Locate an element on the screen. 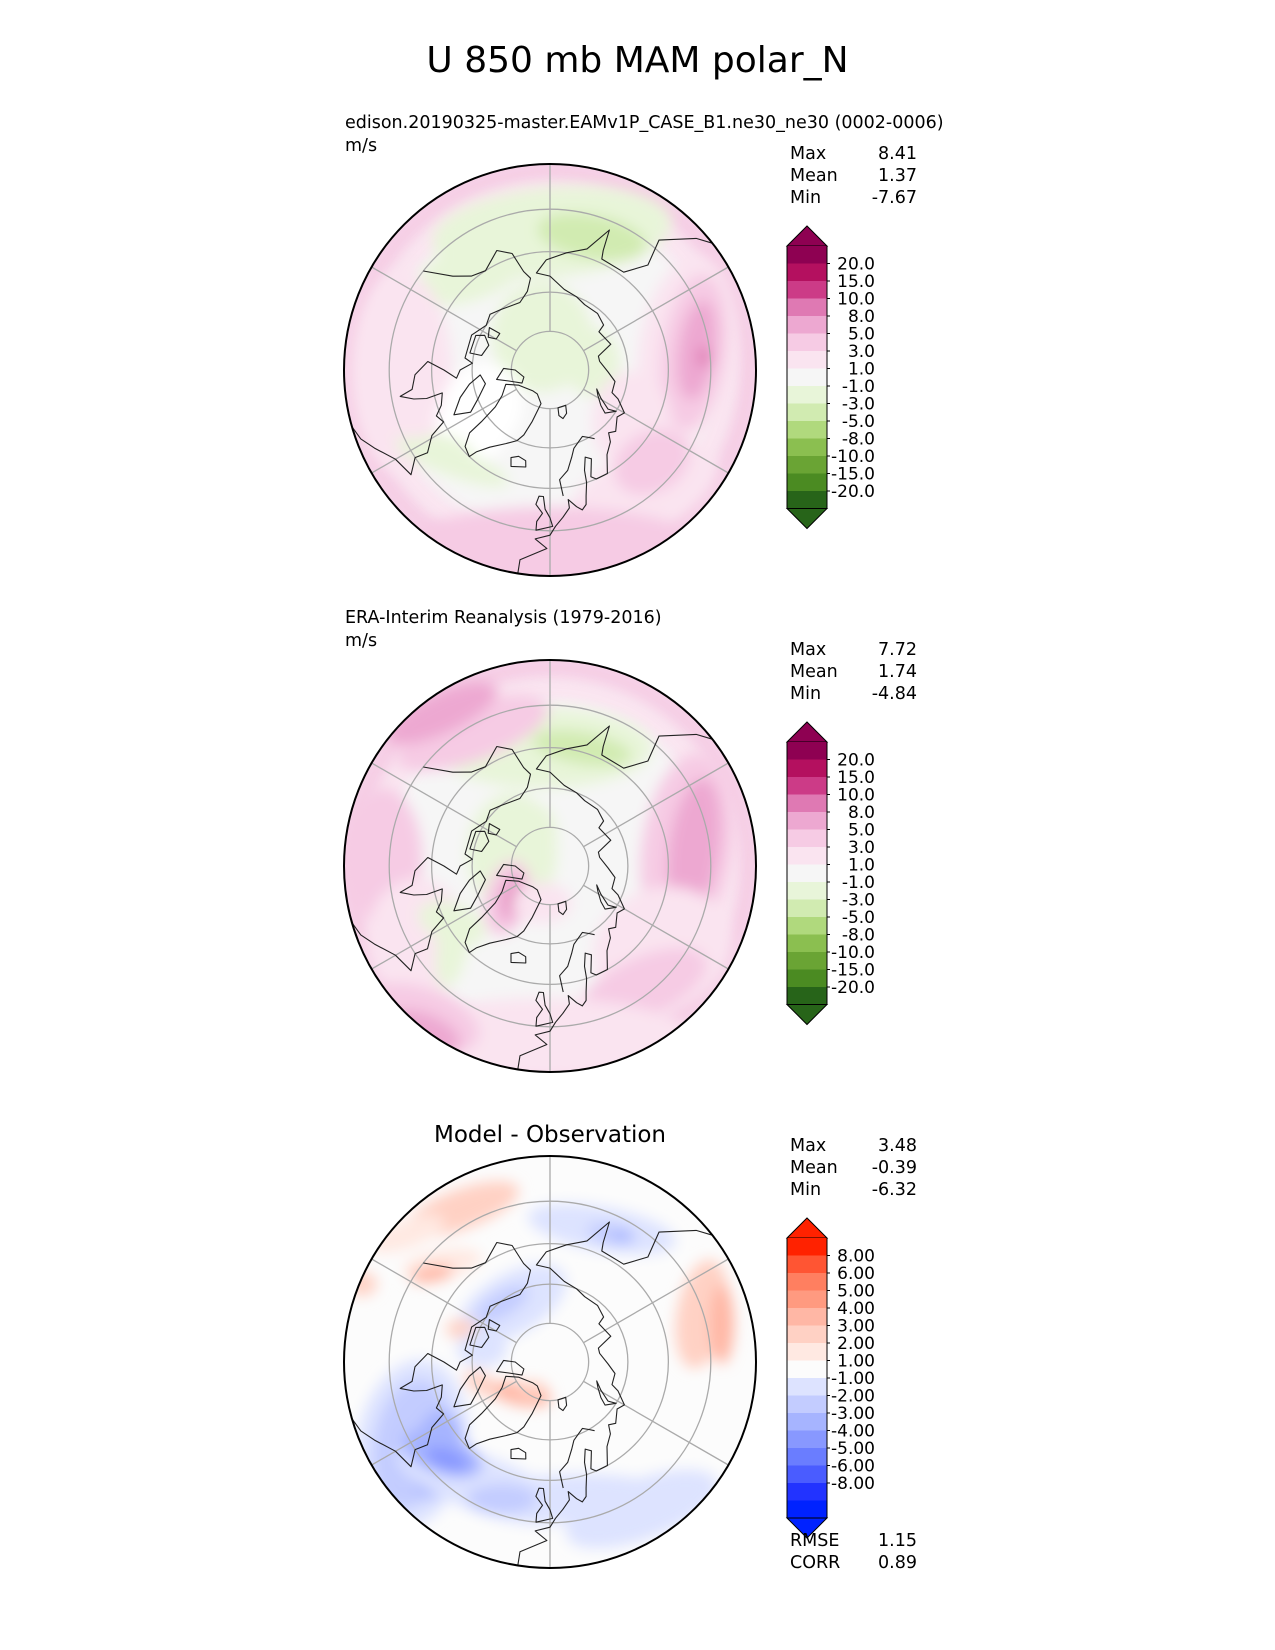 This screenshot has height=1650, width=1275. panel-2-units: m/s is located at coordinates (361, 641).